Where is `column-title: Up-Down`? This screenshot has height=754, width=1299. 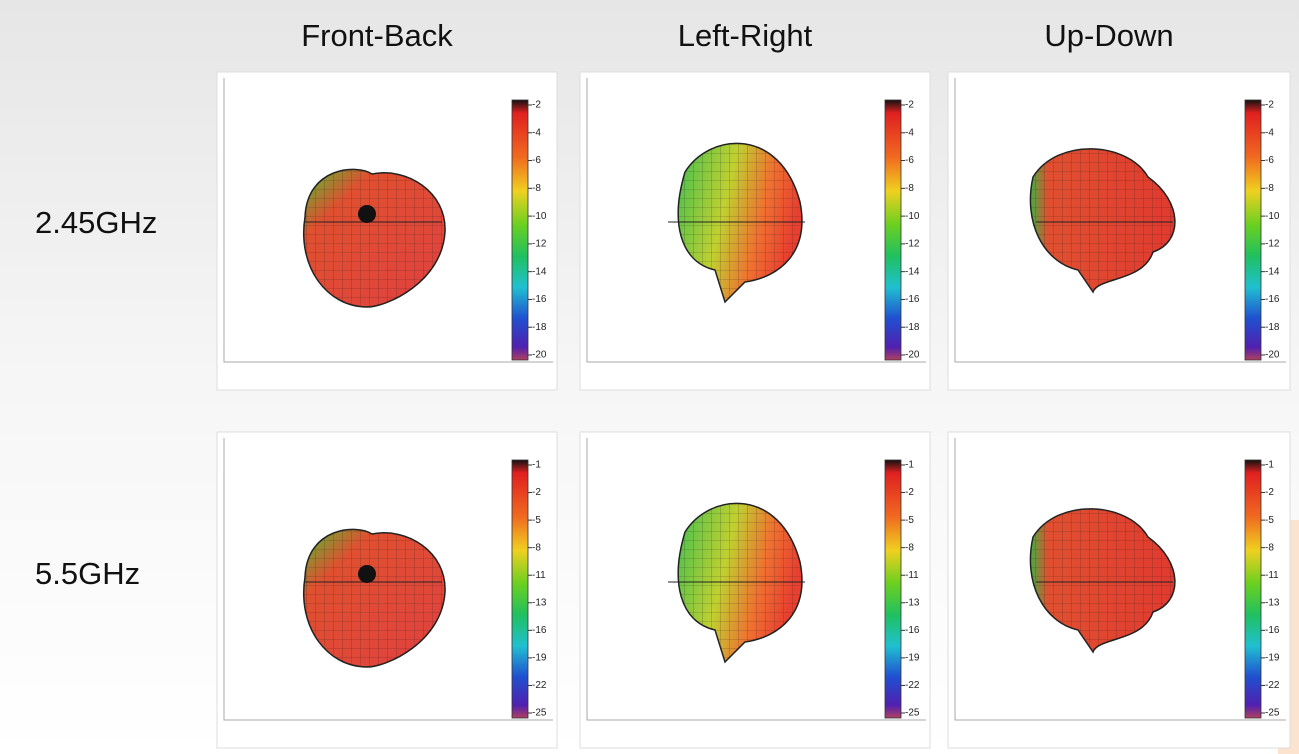
column-title: Up-Down is located at coordinates (1108, 35).